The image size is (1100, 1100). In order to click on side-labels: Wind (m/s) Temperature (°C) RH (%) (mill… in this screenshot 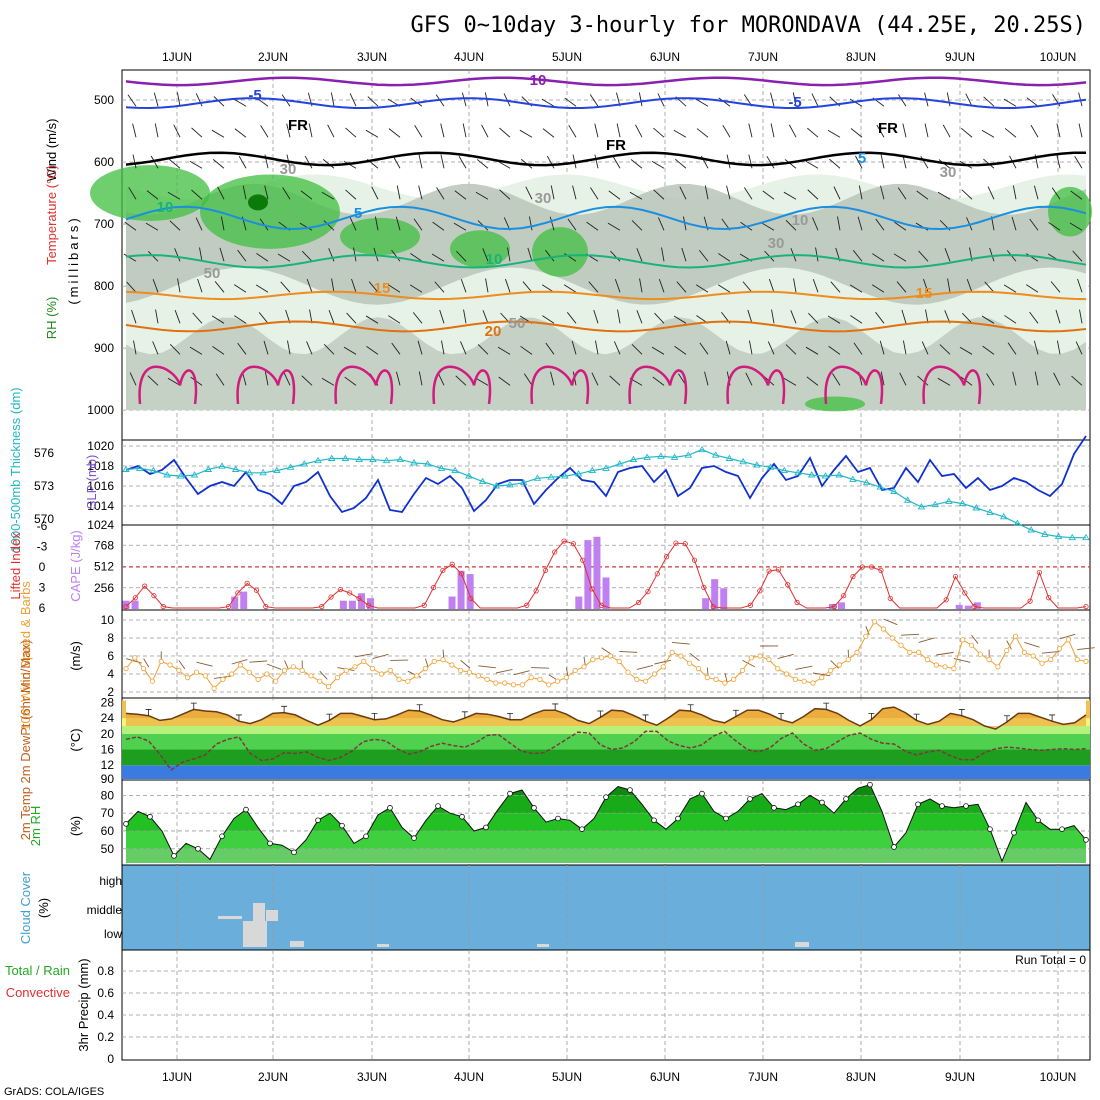, I will do `click(52, 585)`.